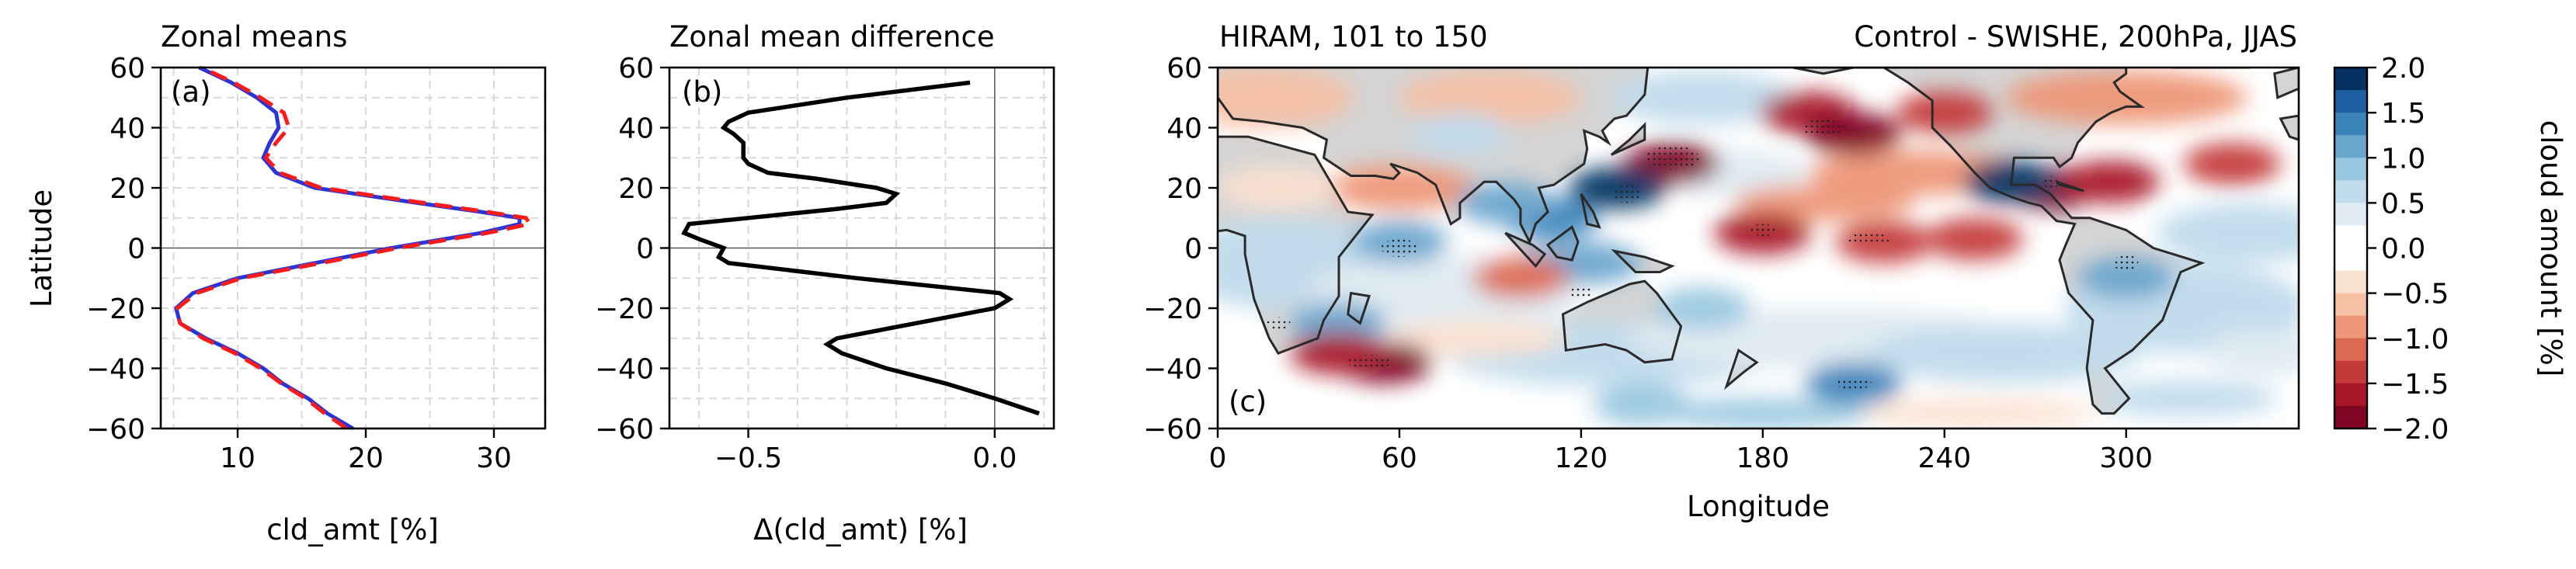  Describe the element at coordinates (41, 248) in the screenshot. I see `panel-a-ylabel: Latitude` at that location.